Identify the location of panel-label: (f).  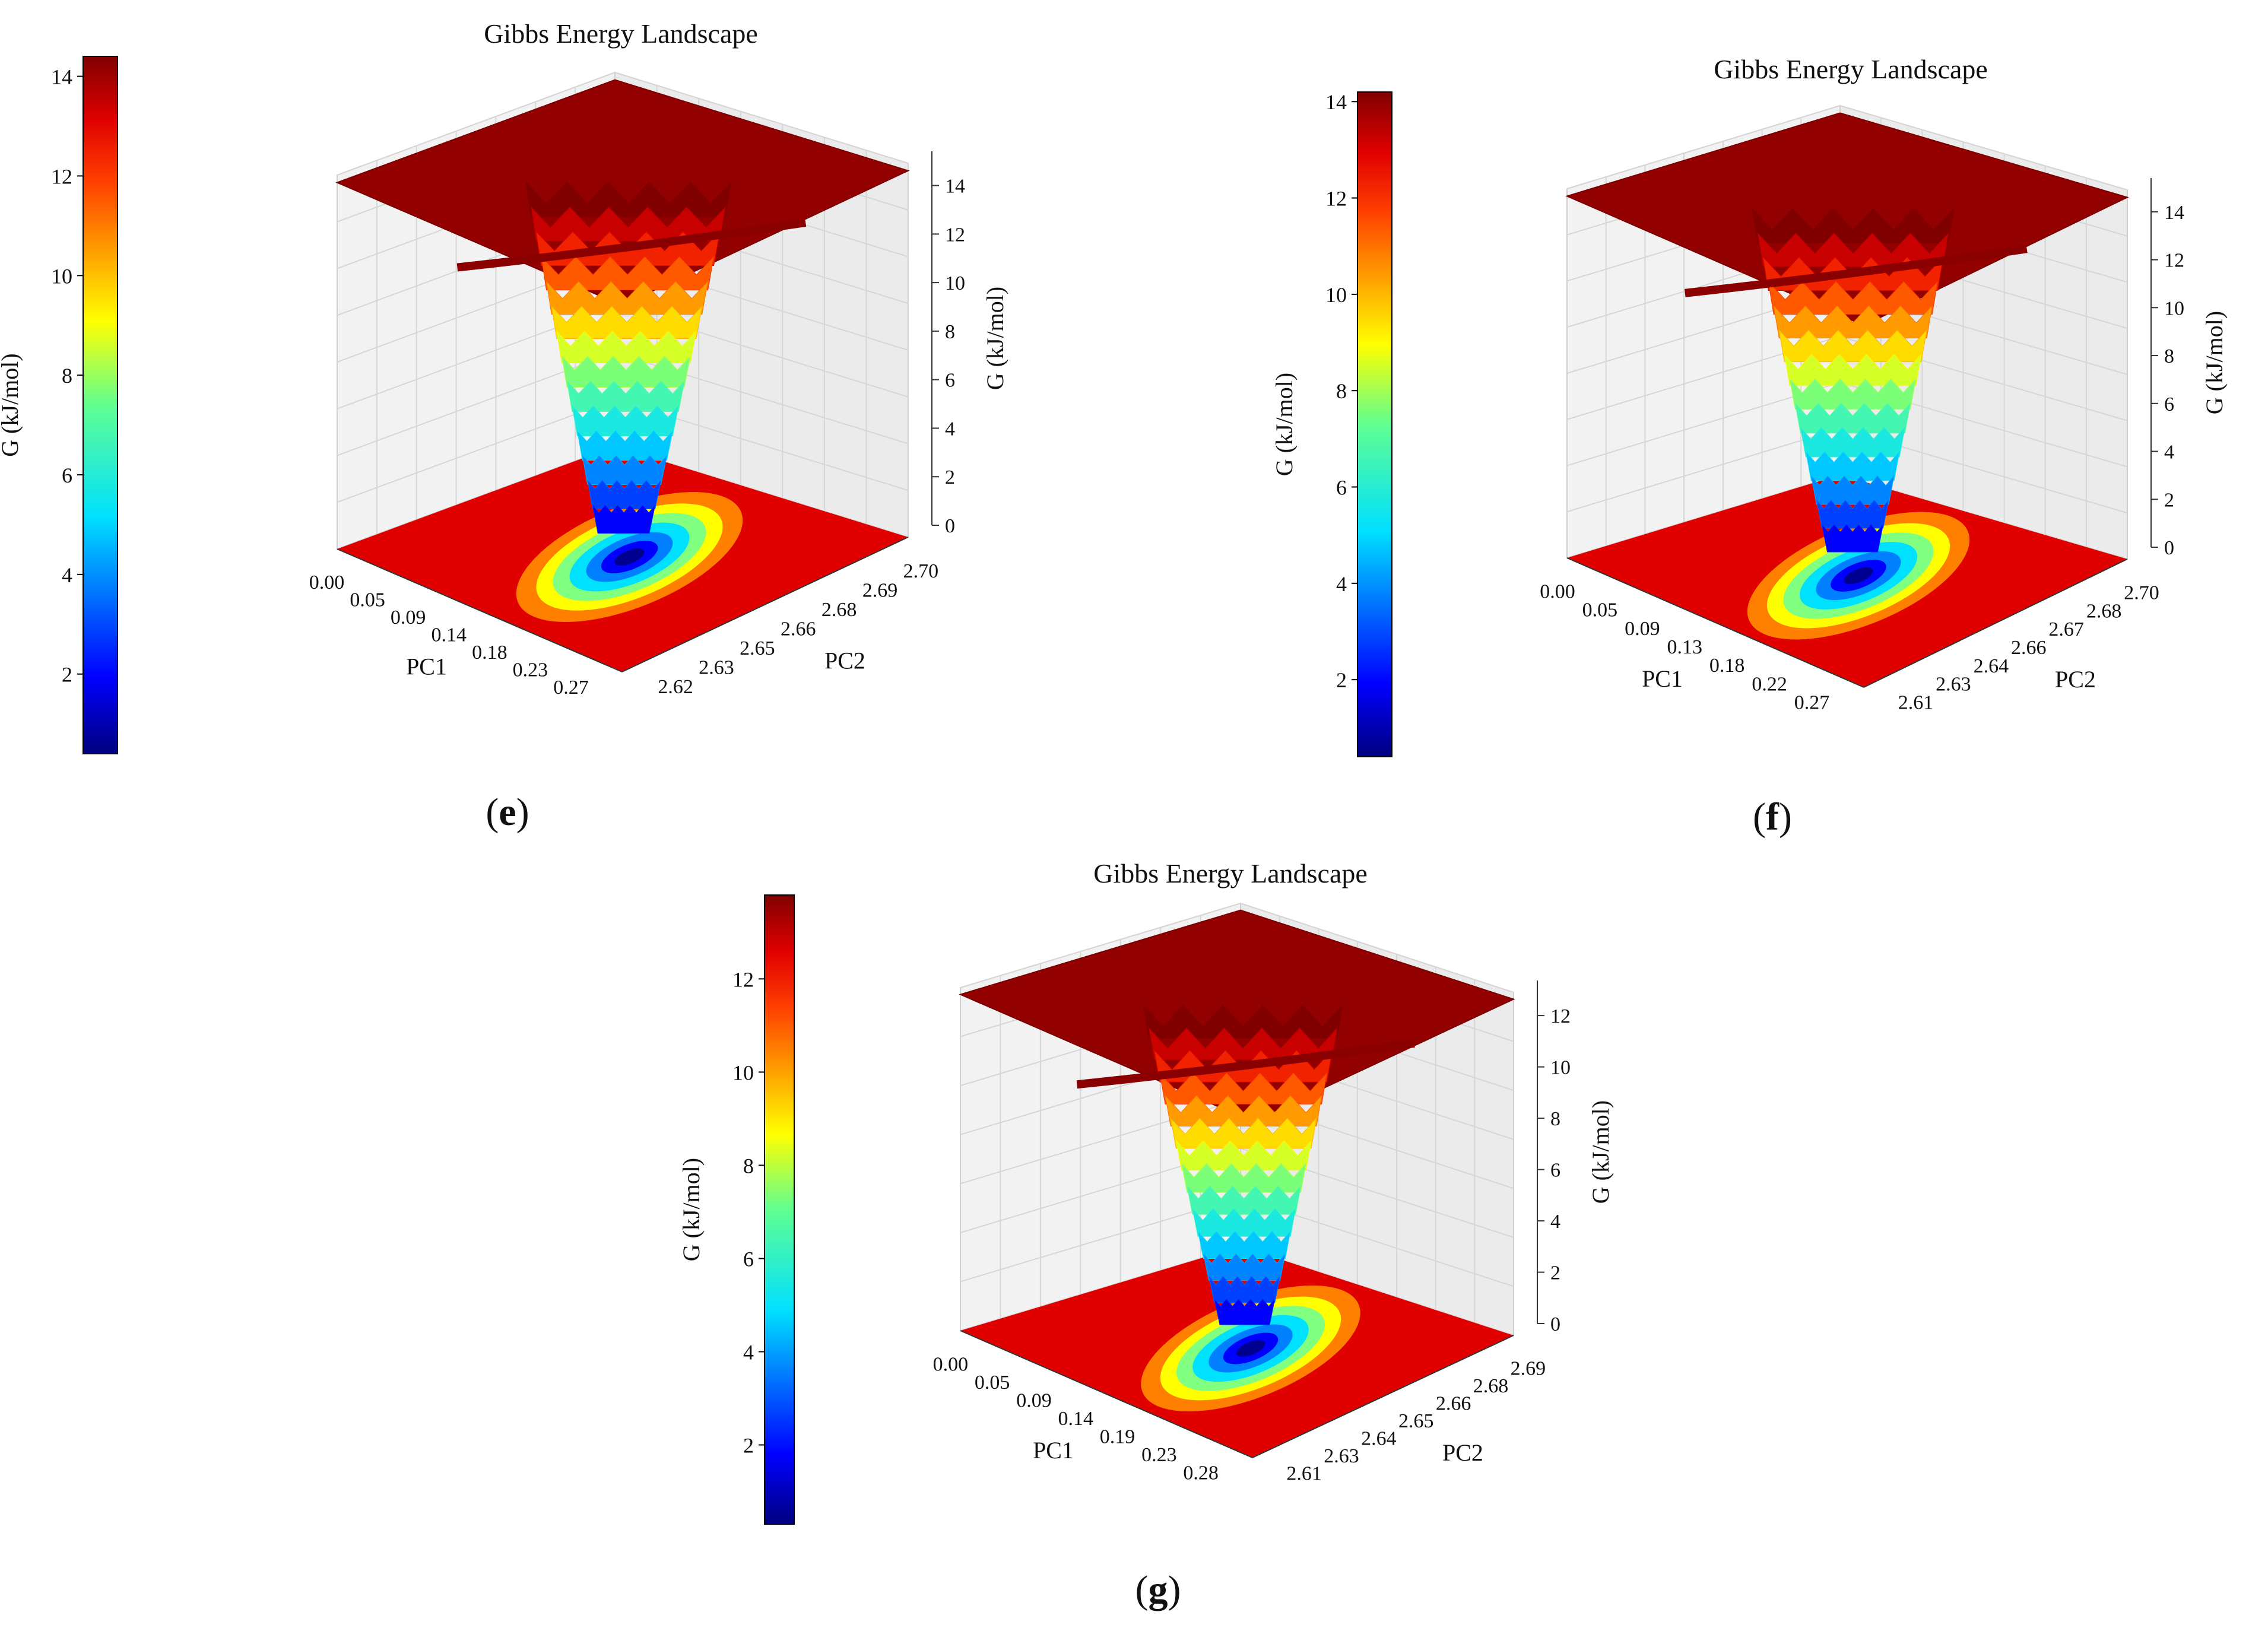
(1773, 817).